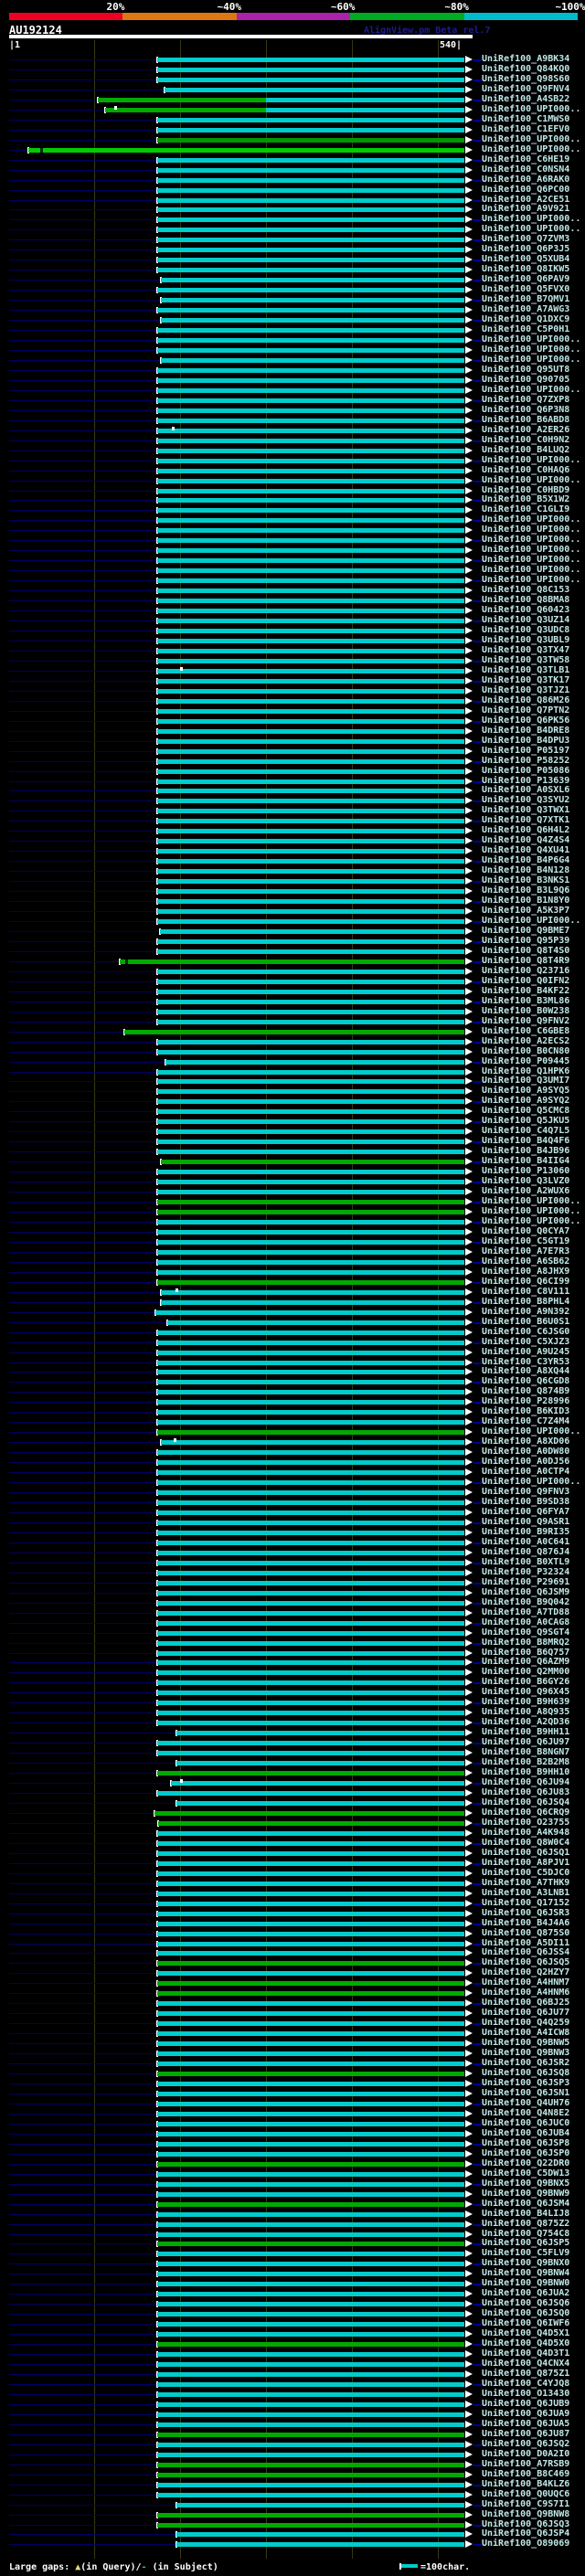 This screenshot has height=2576, width=585. What do you see at coordinates (526, 2353) in the screenshot?
I see `subject-label: UniRef100_Q4D3T1` at bounding box center [526, 2353].